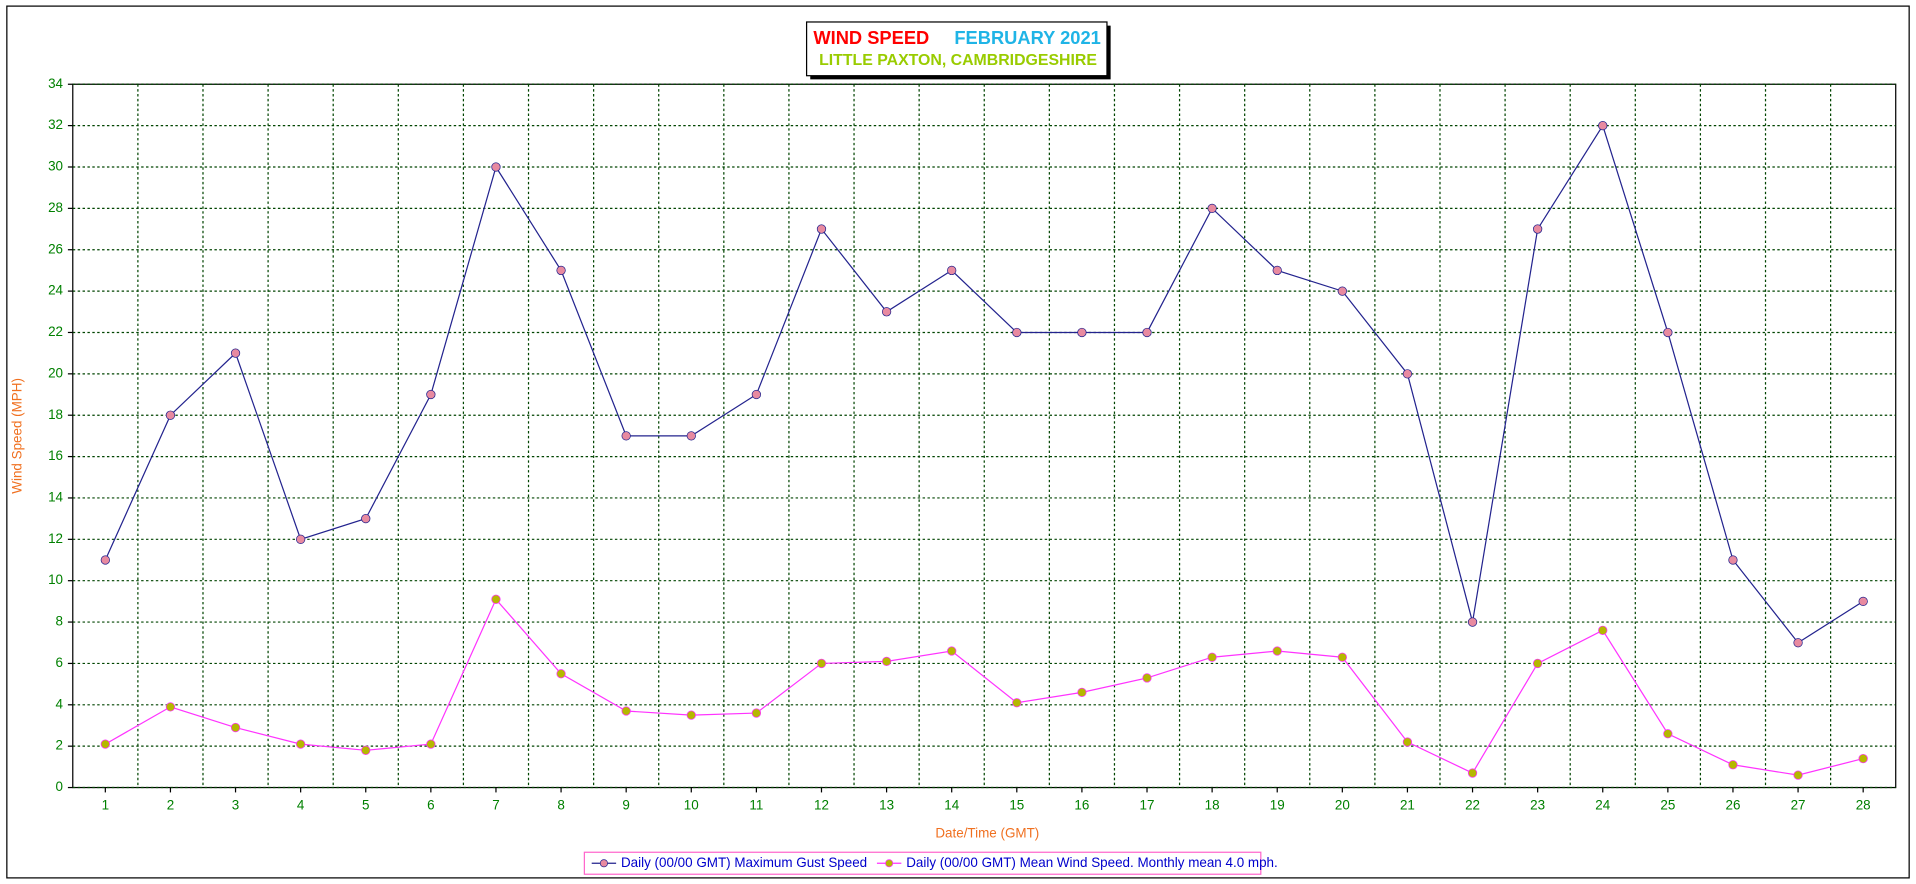  I want to click on x-tick-label: 27, so click(1798, 804).